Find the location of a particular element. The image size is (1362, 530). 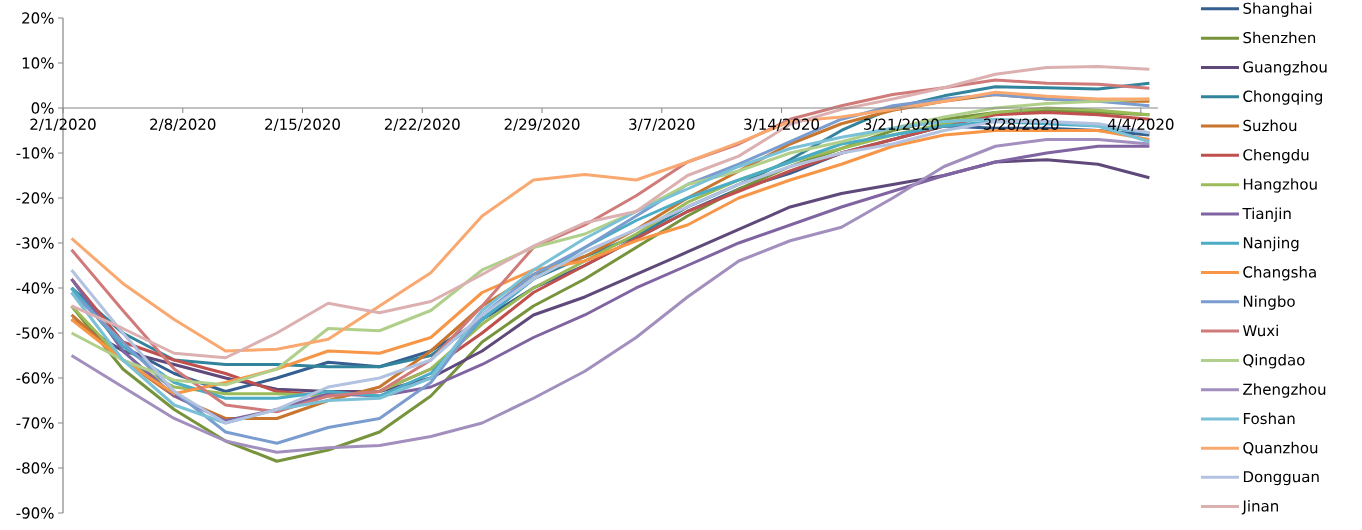

y-tick-label: -20% is located at coordinates (35, 198).